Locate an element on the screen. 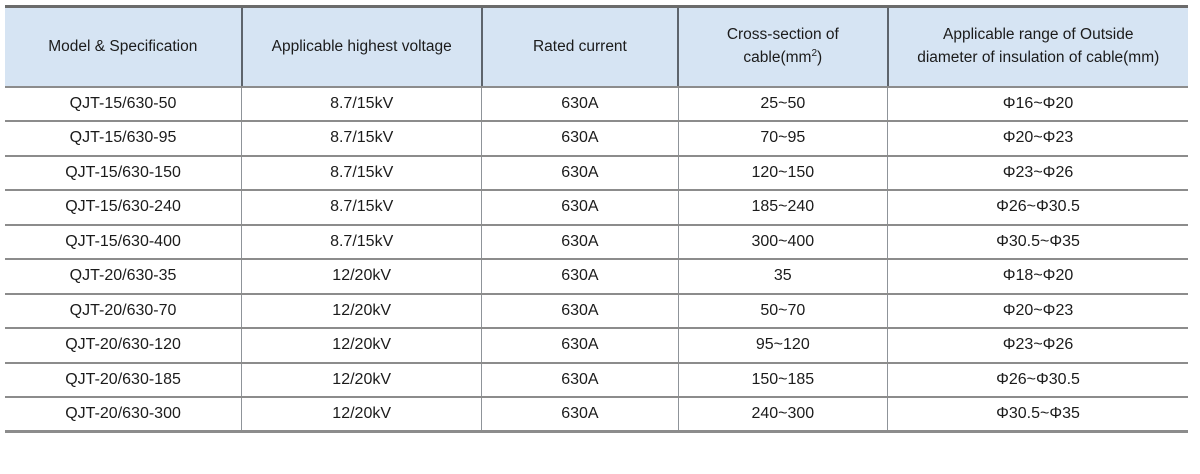 This screenshot has width=1200, height=474. table-cell: 35 is located at coordinates (782, 277).